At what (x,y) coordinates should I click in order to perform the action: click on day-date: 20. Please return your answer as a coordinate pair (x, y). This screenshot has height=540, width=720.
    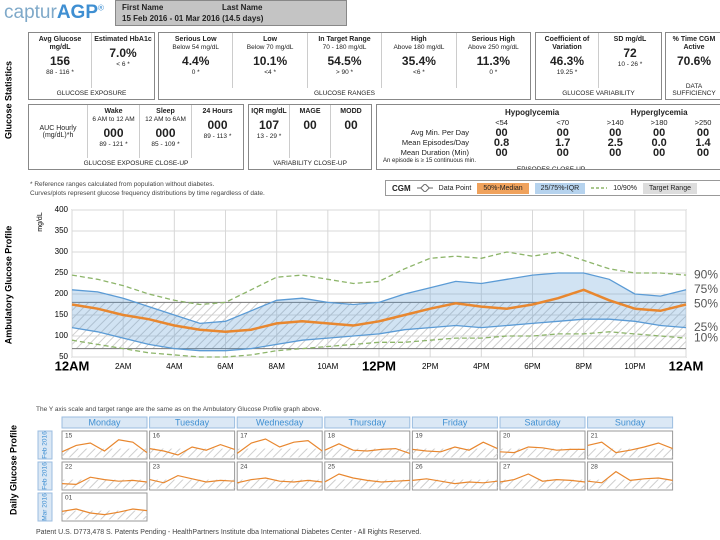
    Looking at the image, I should click on (507, 436).